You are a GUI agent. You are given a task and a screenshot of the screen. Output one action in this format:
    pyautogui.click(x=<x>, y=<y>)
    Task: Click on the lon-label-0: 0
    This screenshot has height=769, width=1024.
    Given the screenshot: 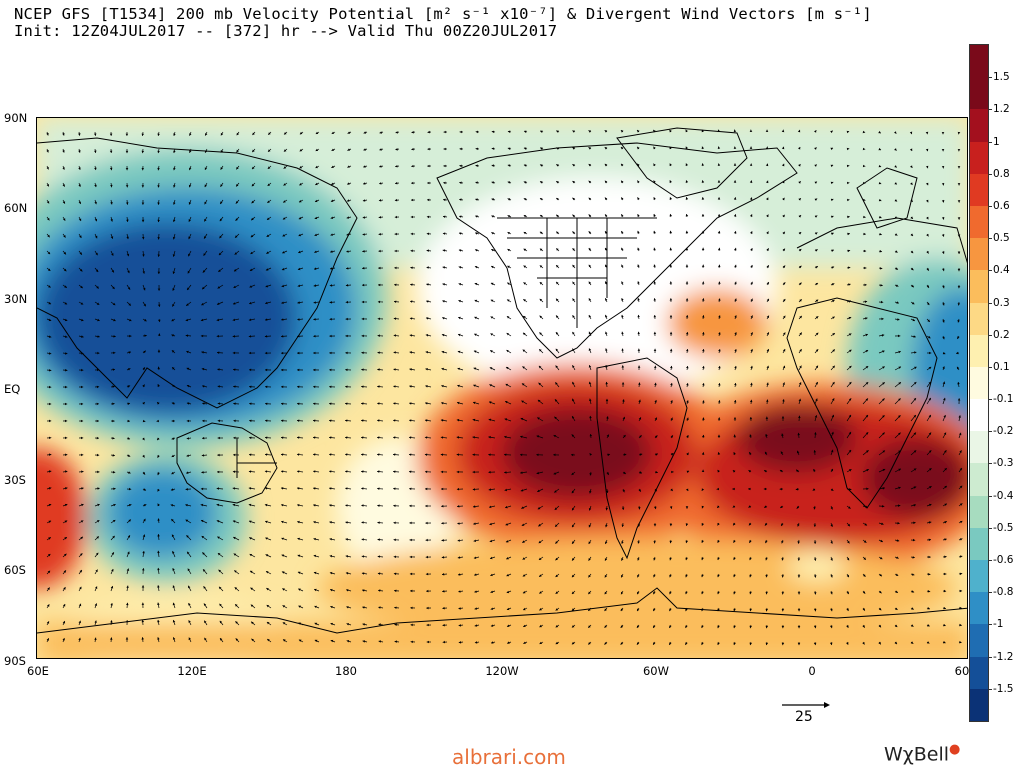 What is the action you would take?
    pyautogui.click(x=811, y=671)
    